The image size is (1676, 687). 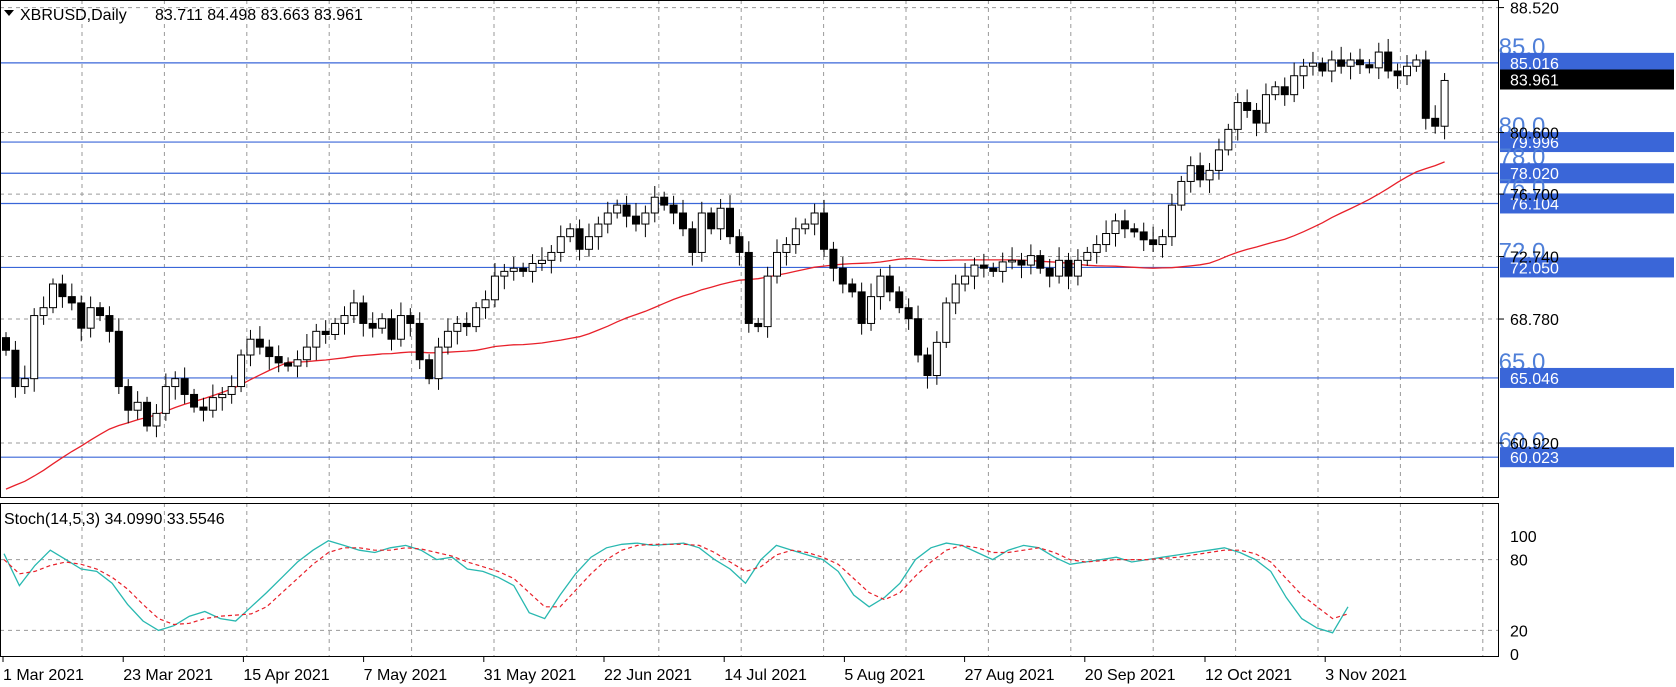 What do you see at coordinates (530, 675) in the screenshot?
I see `time-label: 31 May 2021` at bounding box center [530, 675].